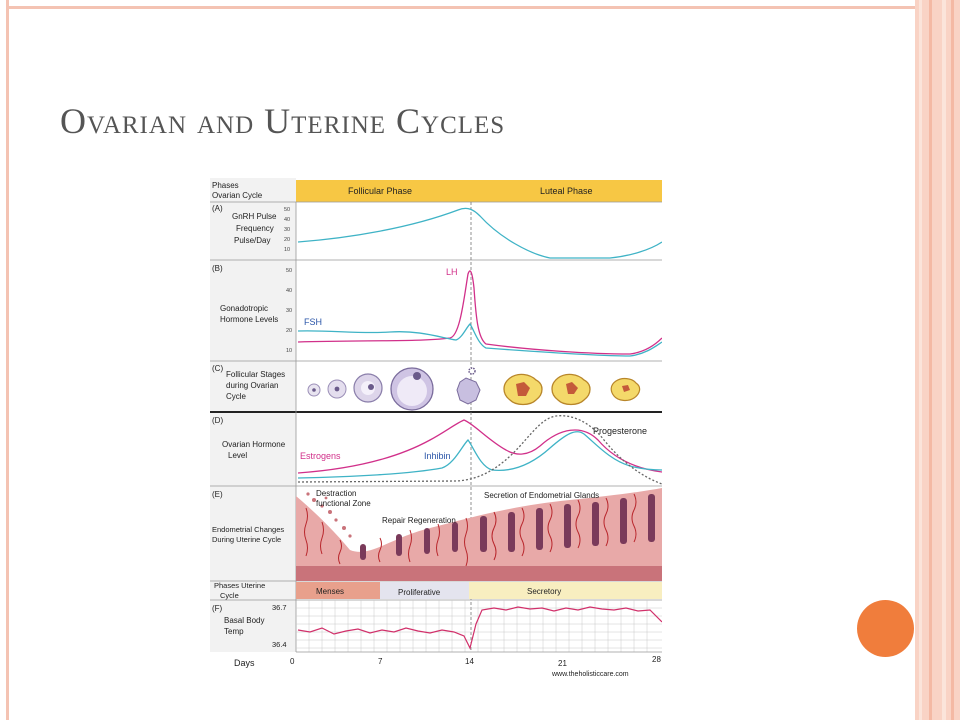 This screenshot has height=720, width=960. I want to click on lh-curve, so click(480, 312).